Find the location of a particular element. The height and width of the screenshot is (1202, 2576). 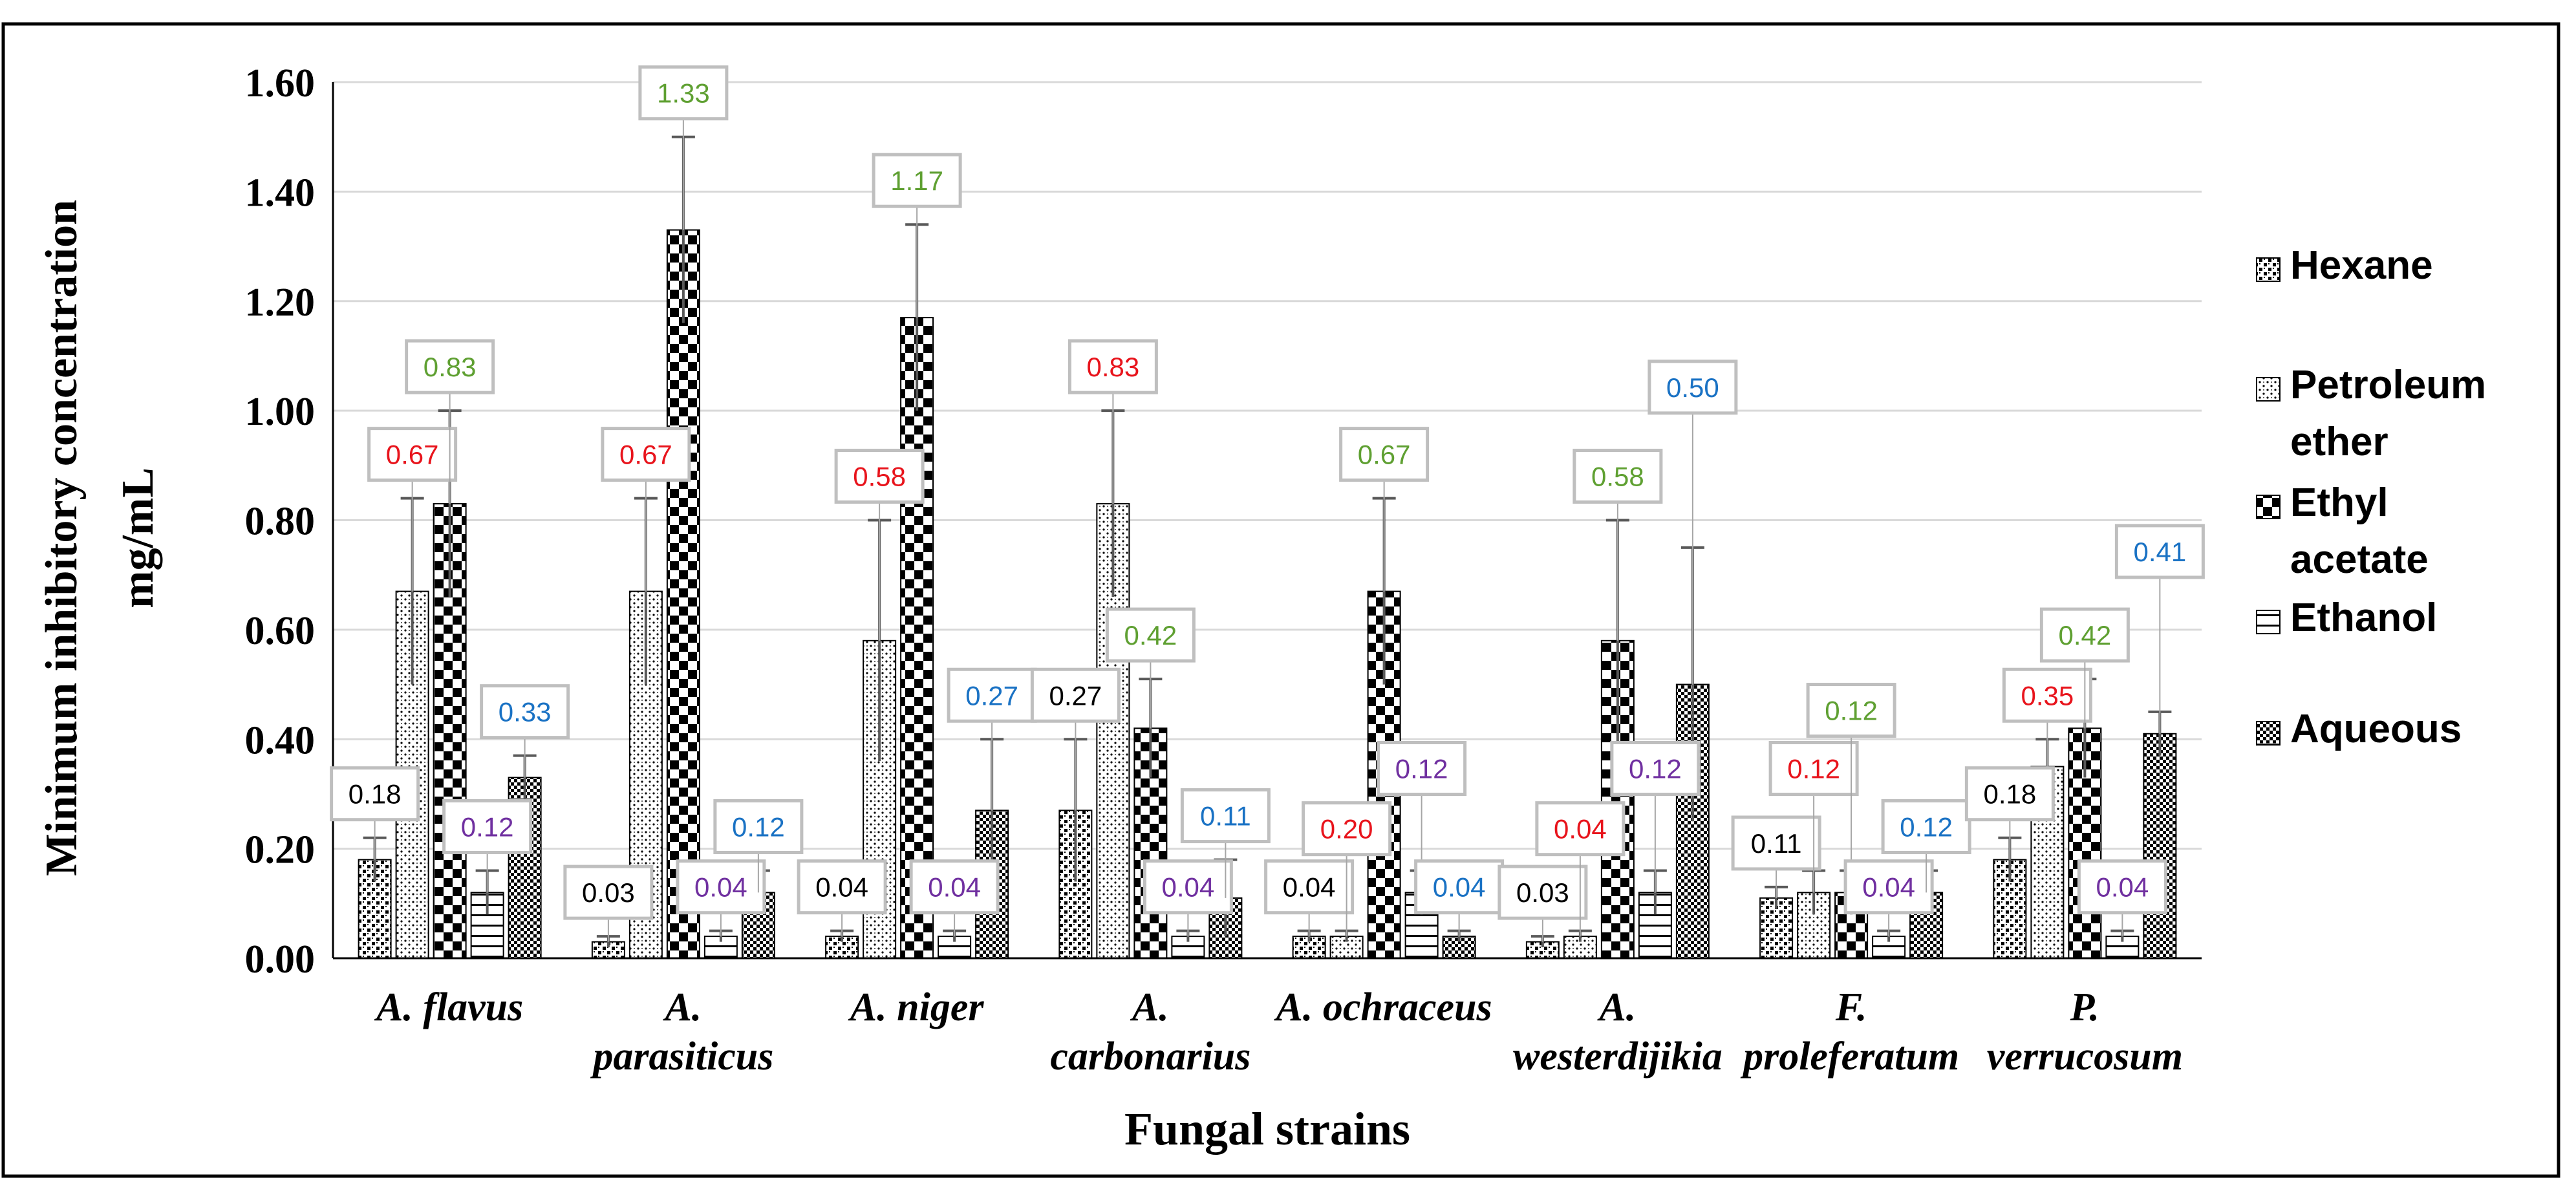

legend-label: Hexane is located at coordinates (2361, 265).